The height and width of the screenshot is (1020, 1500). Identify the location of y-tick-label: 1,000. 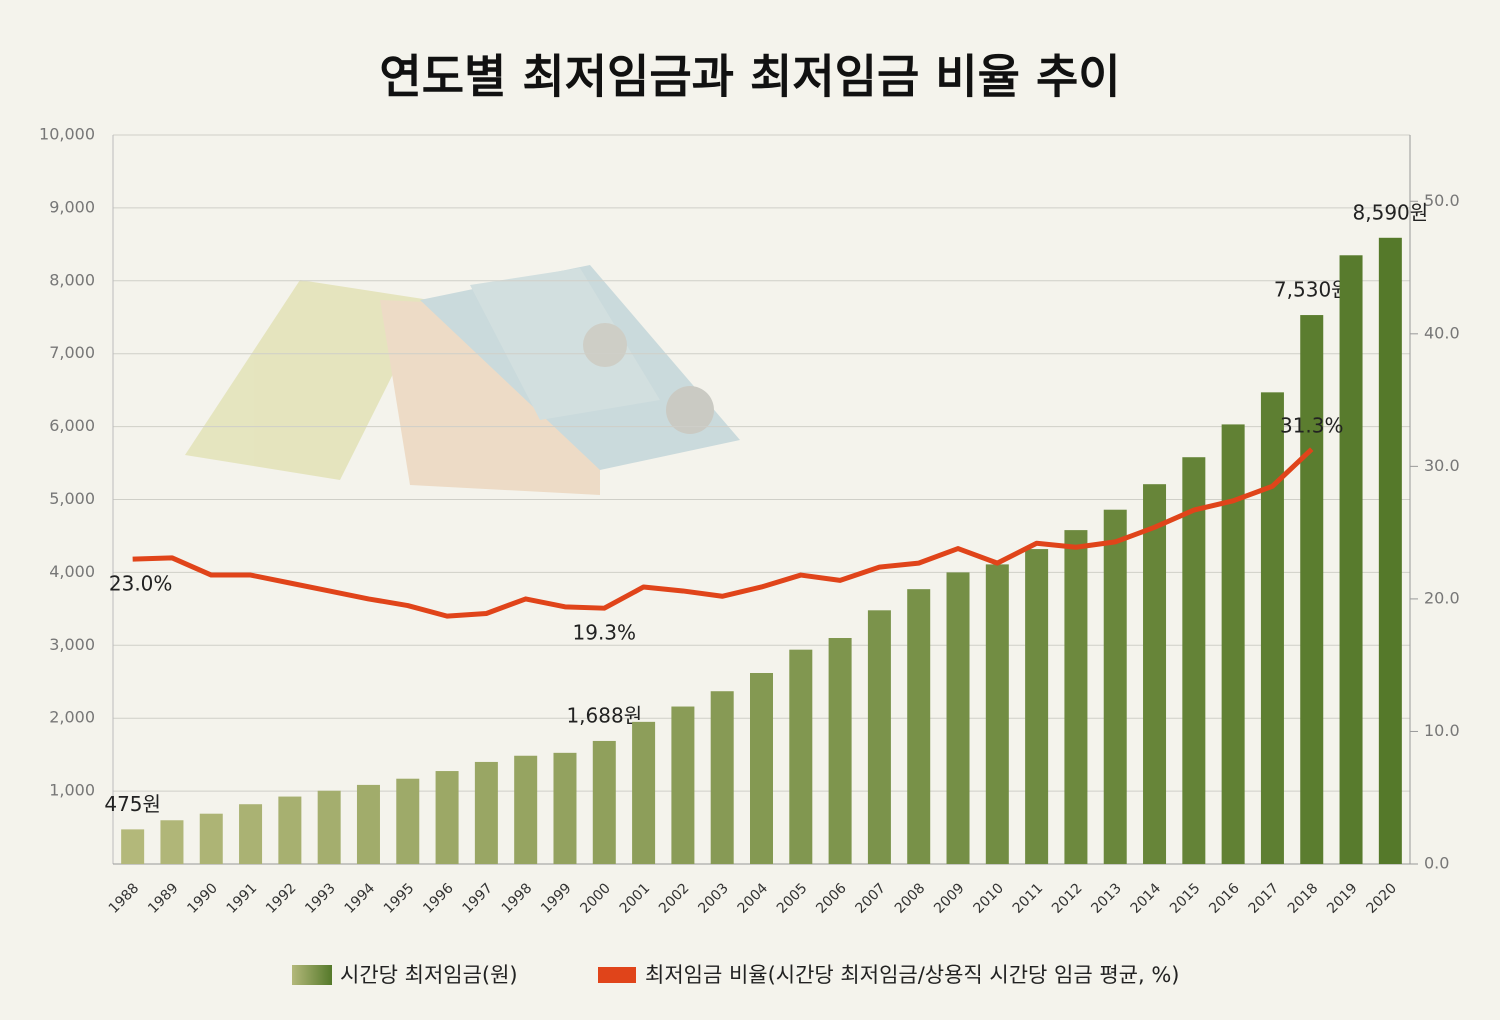
(72, 790).